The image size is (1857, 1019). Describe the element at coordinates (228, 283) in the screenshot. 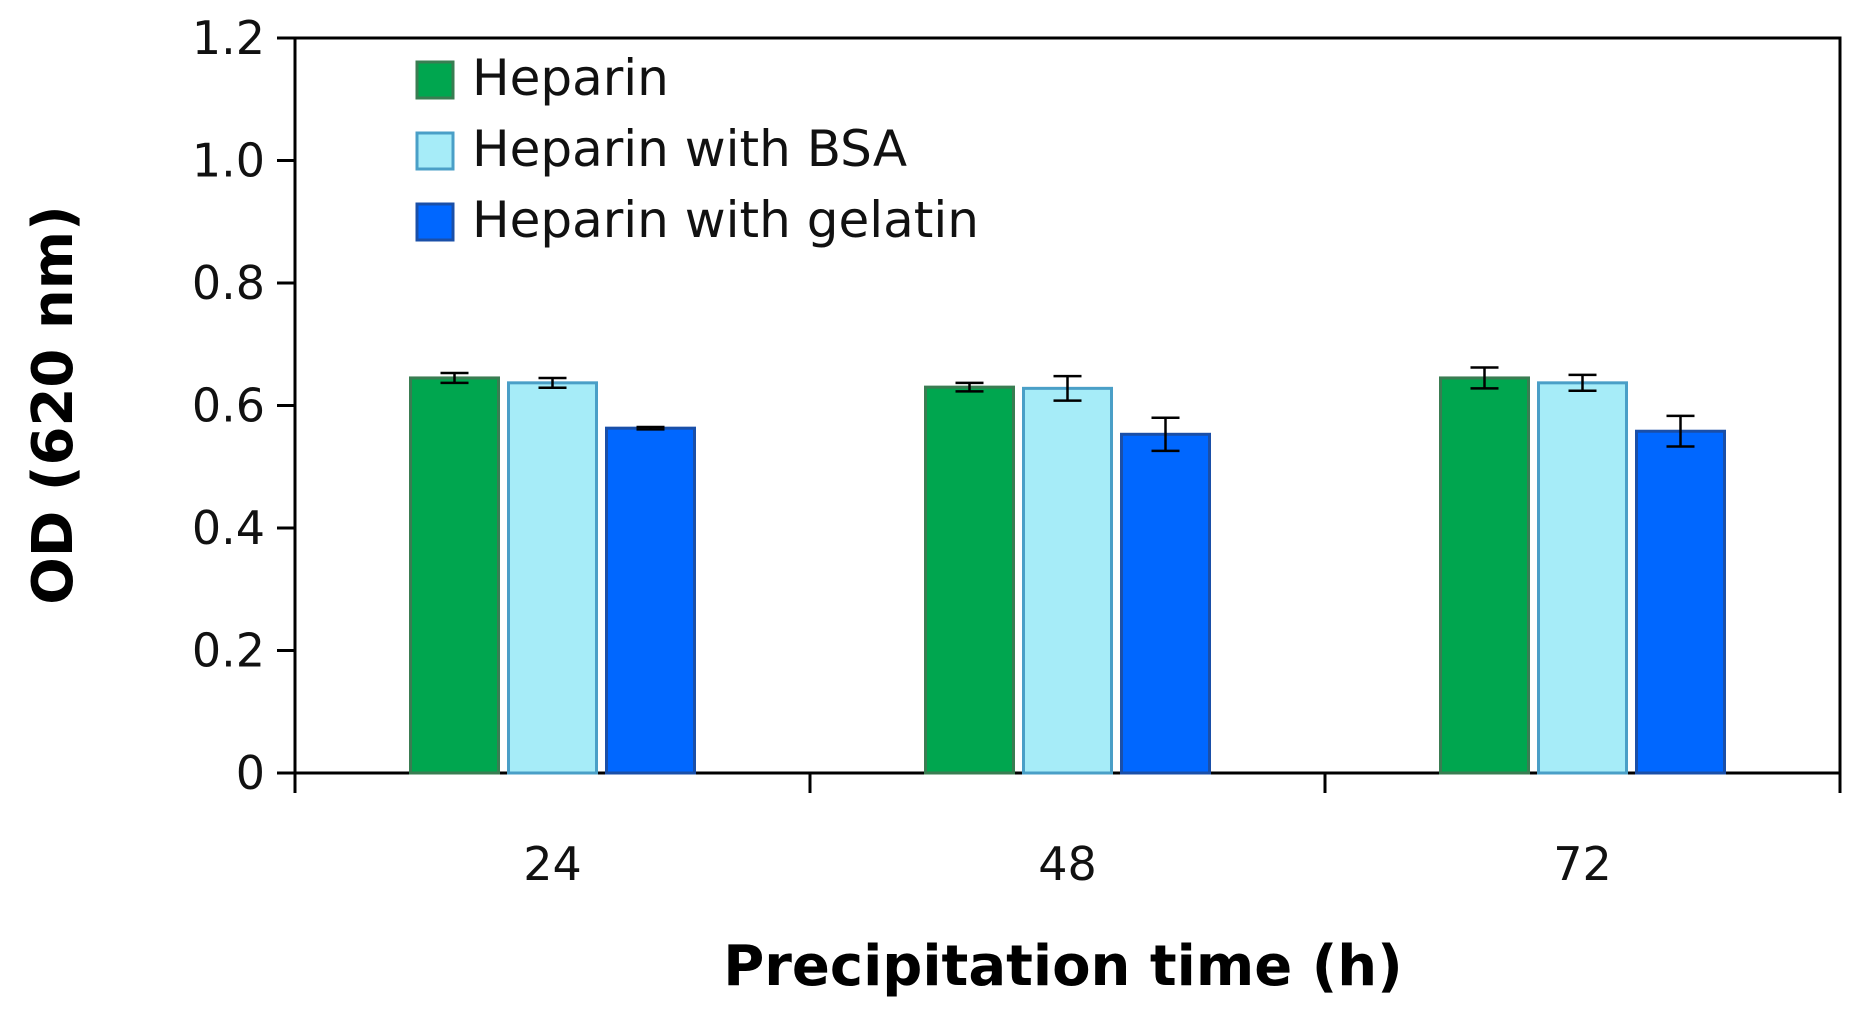

I see `y-tick-label: 0.8` at that location.